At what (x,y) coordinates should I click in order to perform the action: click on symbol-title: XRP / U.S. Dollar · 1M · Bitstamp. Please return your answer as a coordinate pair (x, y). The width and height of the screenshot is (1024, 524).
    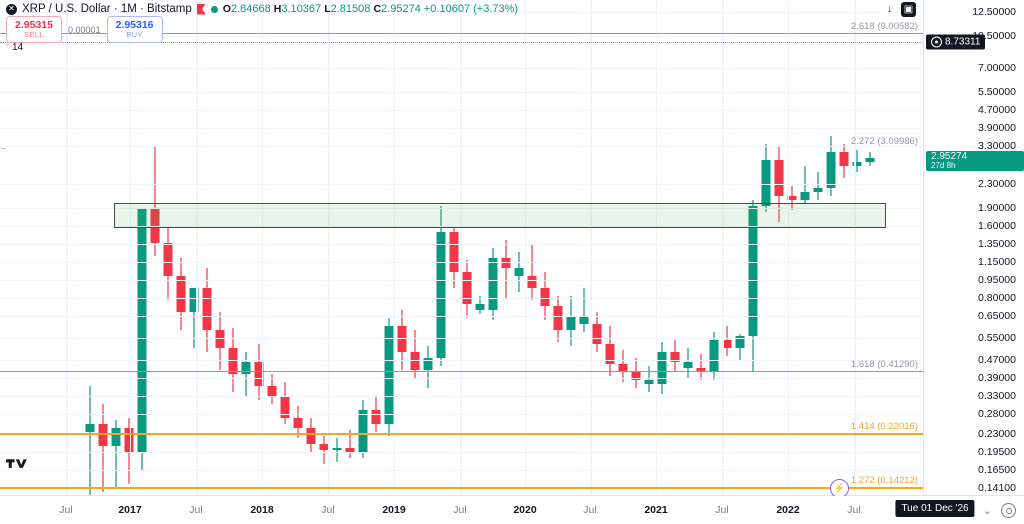
    Looking at the image, I should click on (107, 9).